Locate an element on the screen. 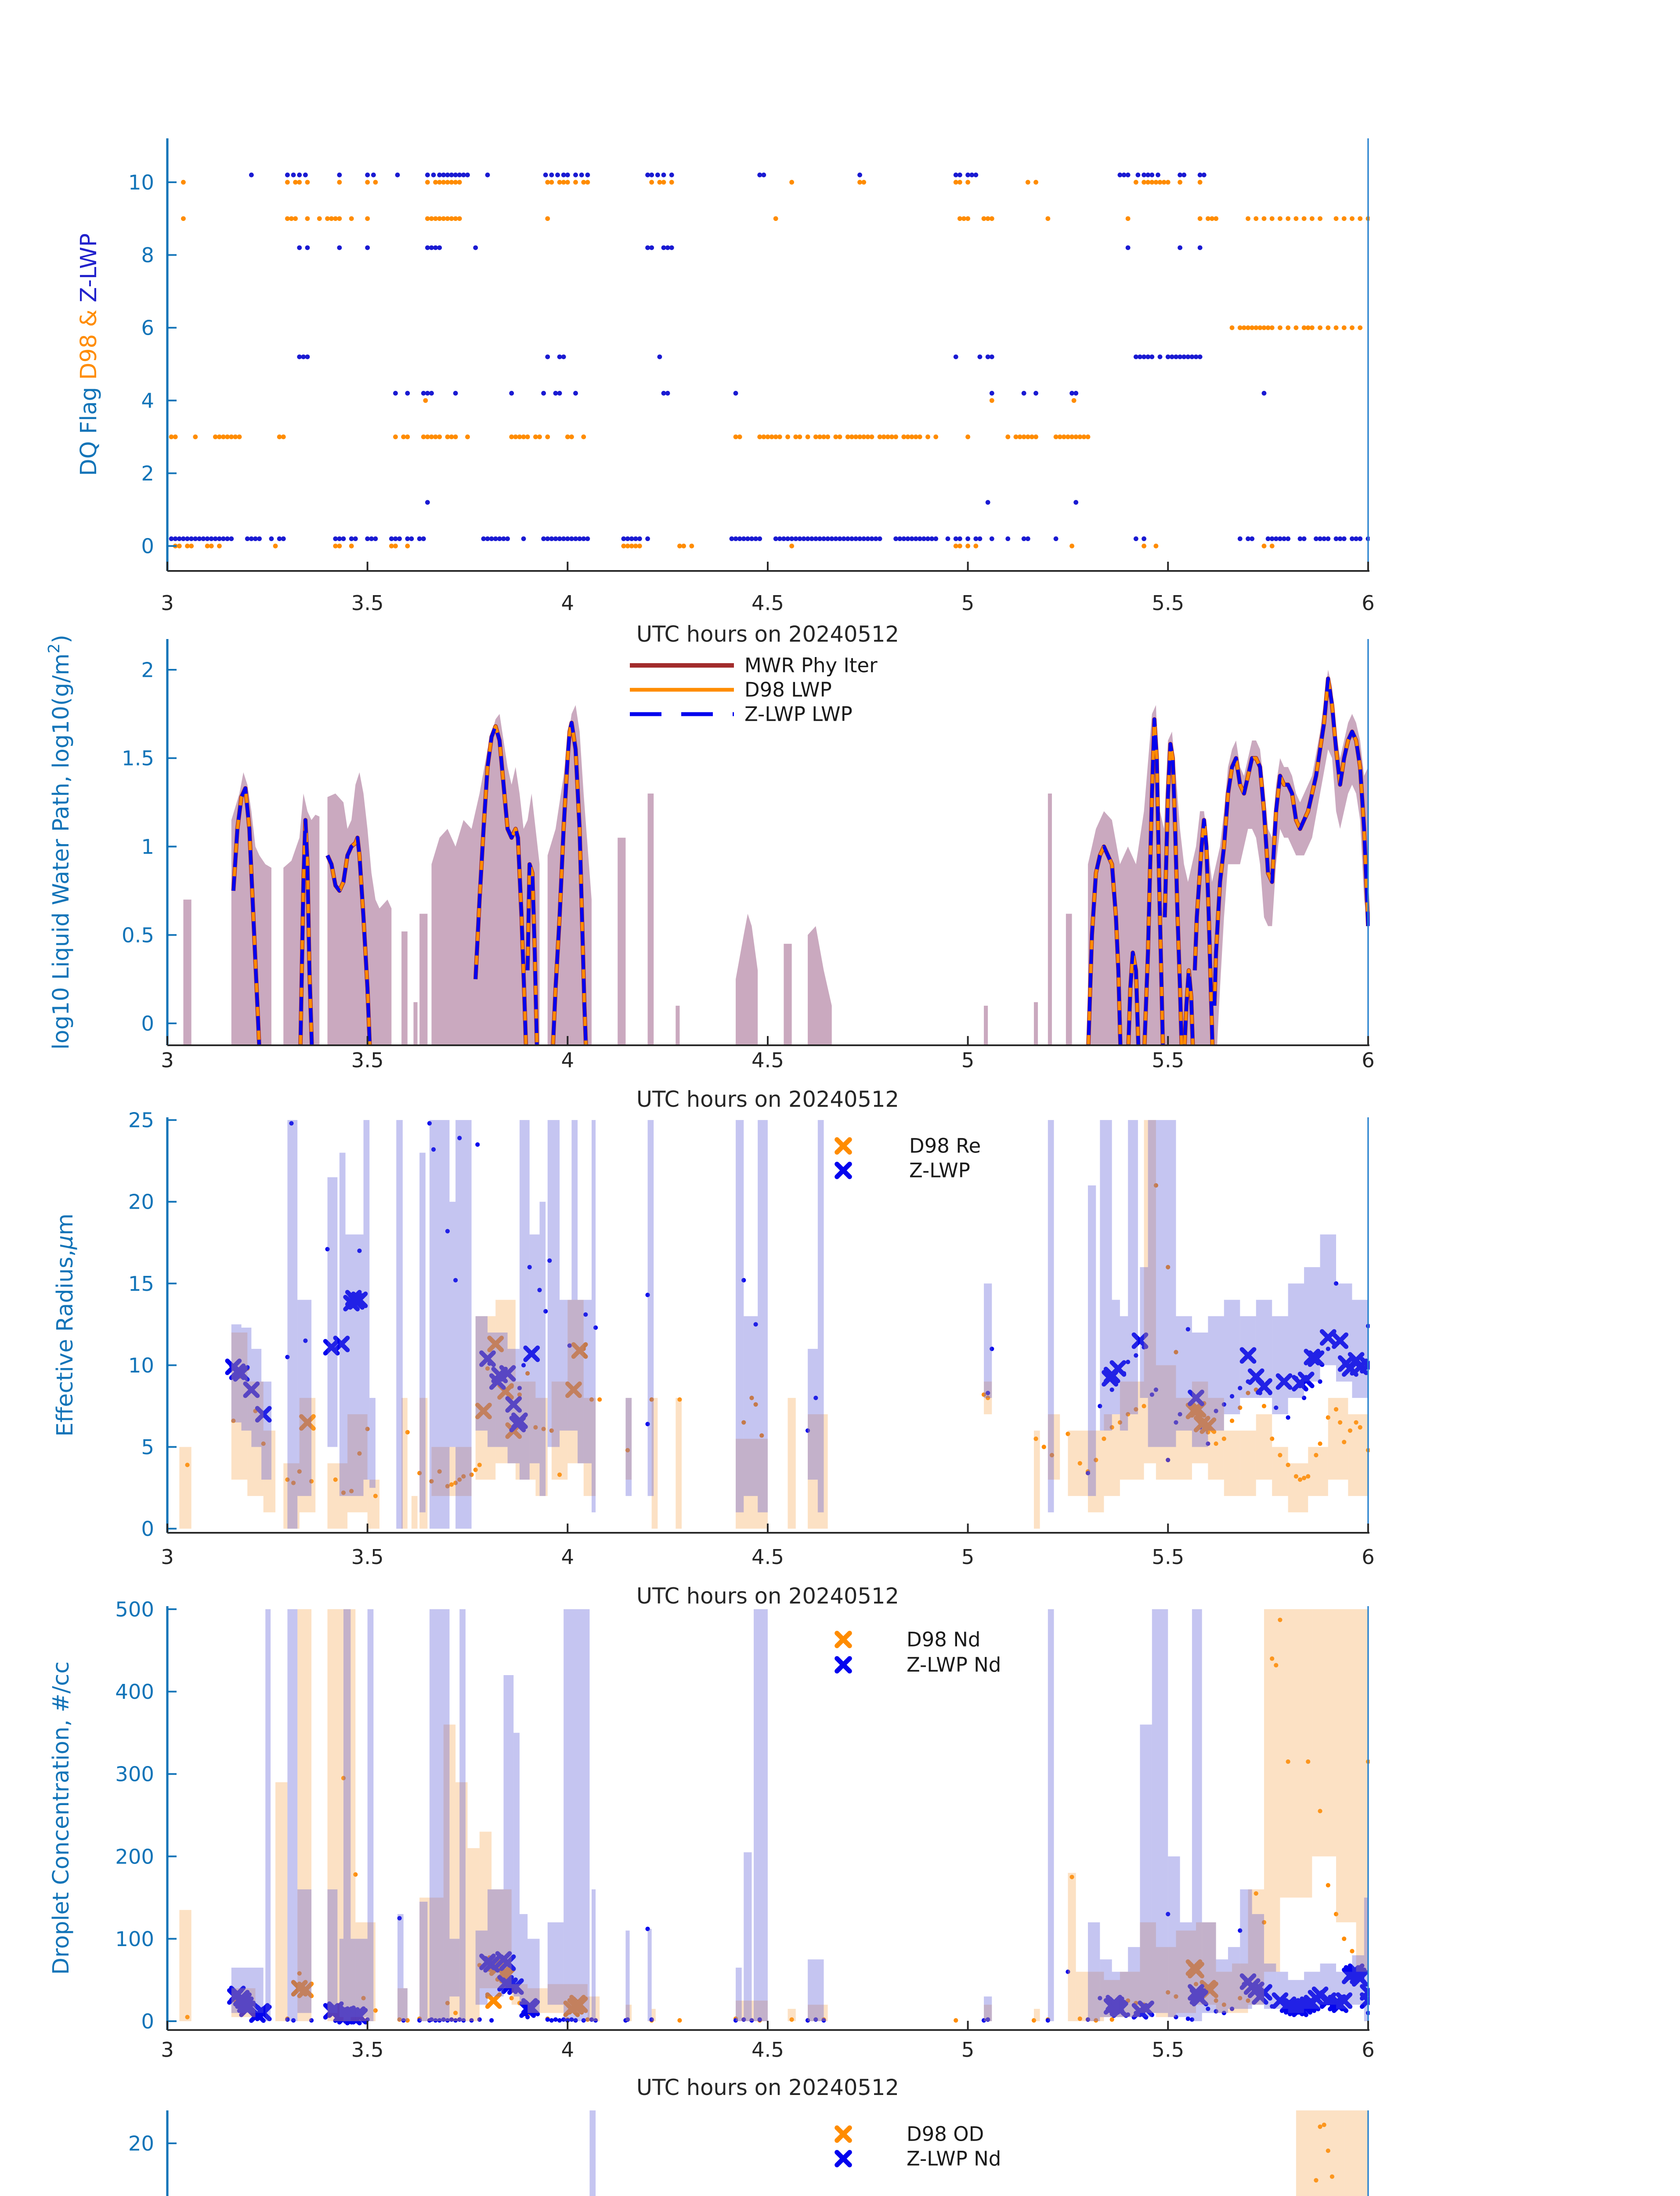  y-tick-label: 5 is located at coordinates (147, 1447).